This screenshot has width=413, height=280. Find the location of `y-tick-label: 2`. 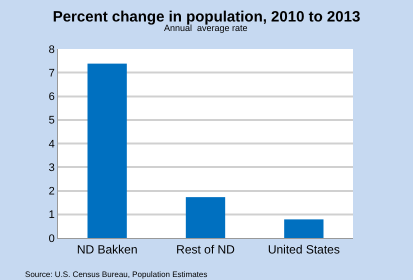

y-tick-label: 2 is located at coordinates (51, 192).